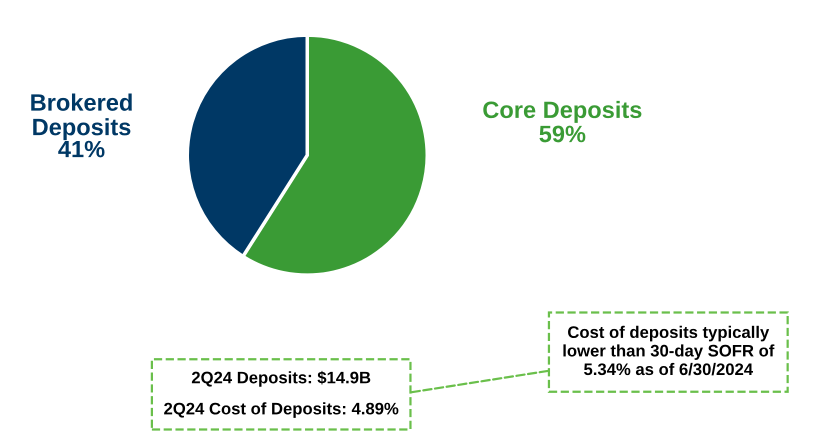  Describe the element at coordinates (668, 351) in the screenshot. I see `text: Cost of deposits typically lower than 30-day SOFR of 5.34% as of 6/30/2024` at that location.